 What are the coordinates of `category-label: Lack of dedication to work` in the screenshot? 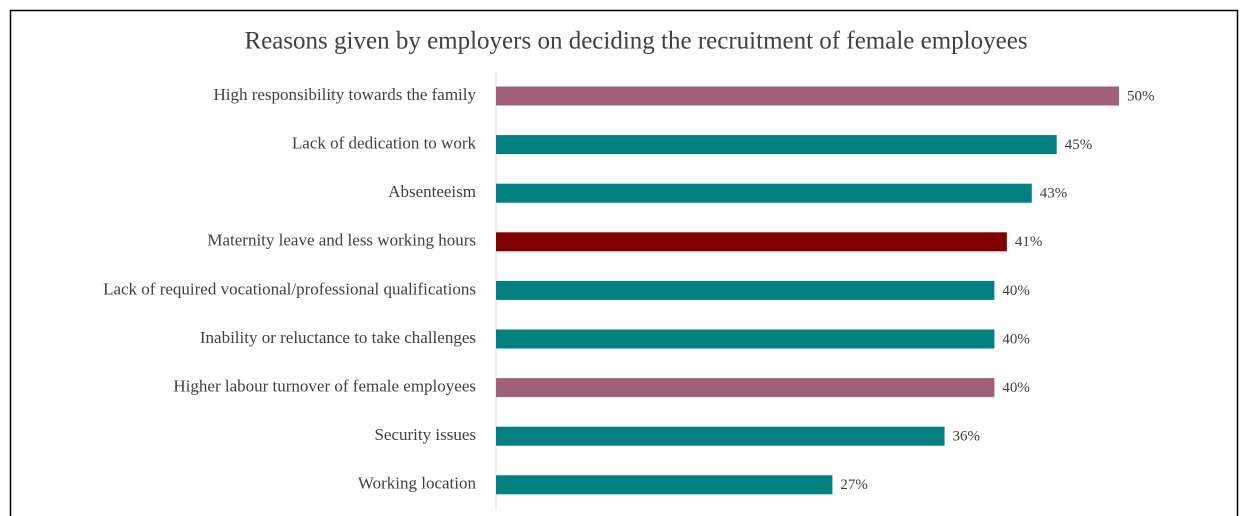 It's located at (384, 143).